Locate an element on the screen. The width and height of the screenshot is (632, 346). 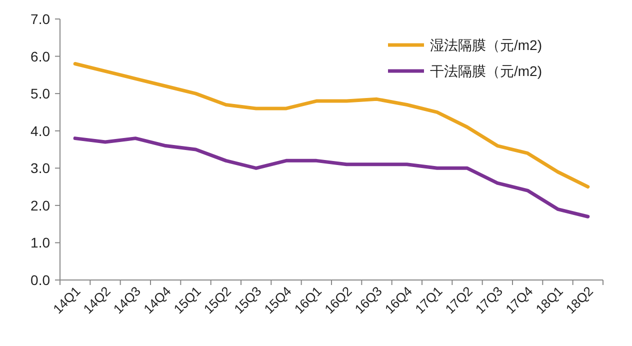
y-tick-label: 2.0 is located at coordinates (40, 205).